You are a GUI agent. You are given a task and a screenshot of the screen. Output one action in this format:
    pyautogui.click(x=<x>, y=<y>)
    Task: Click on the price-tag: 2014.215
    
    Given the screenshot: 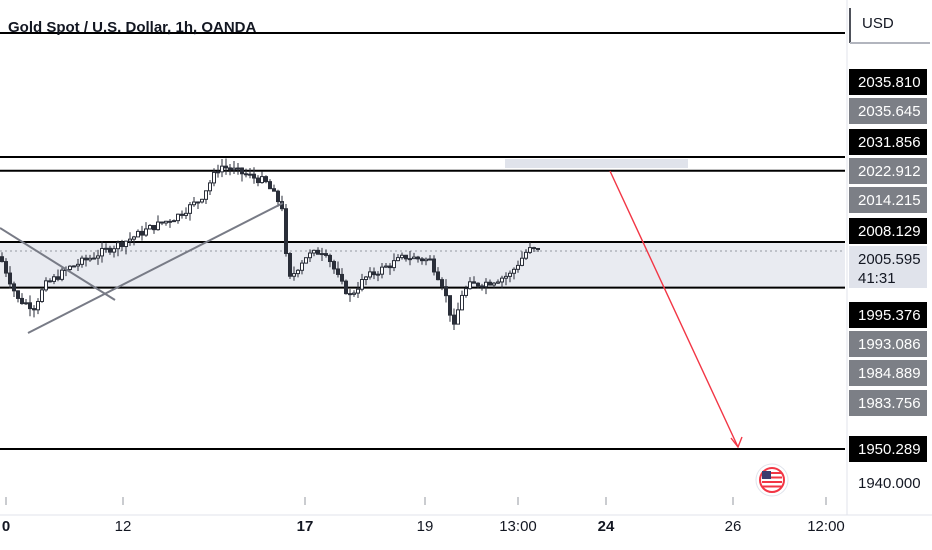 What is the action you would take?
    pyautogui.click(x=888, y=200)
    